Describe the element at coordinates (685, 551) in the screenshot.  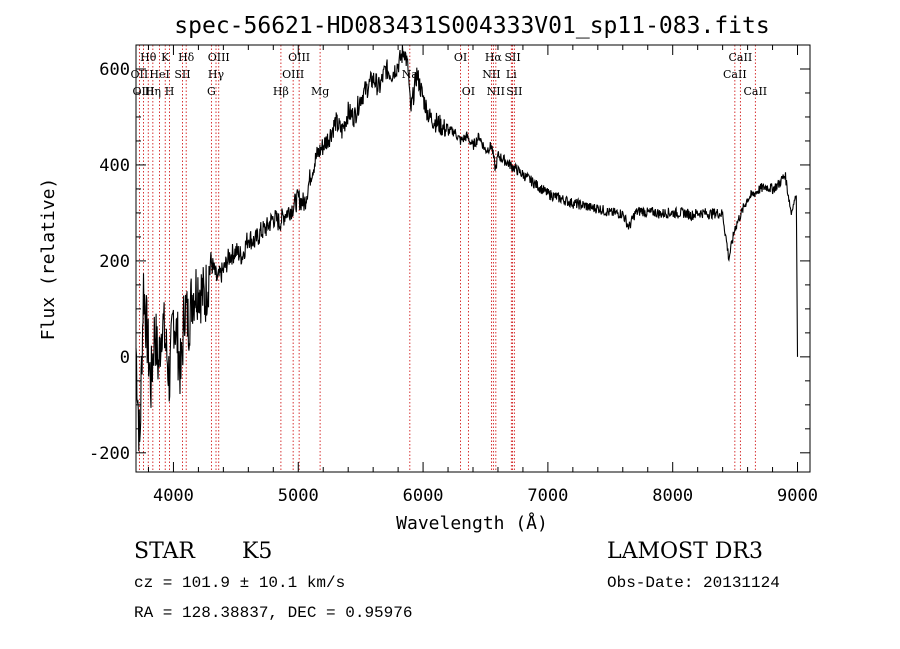
I see `survey-name: LAMOST DR3` at that location.